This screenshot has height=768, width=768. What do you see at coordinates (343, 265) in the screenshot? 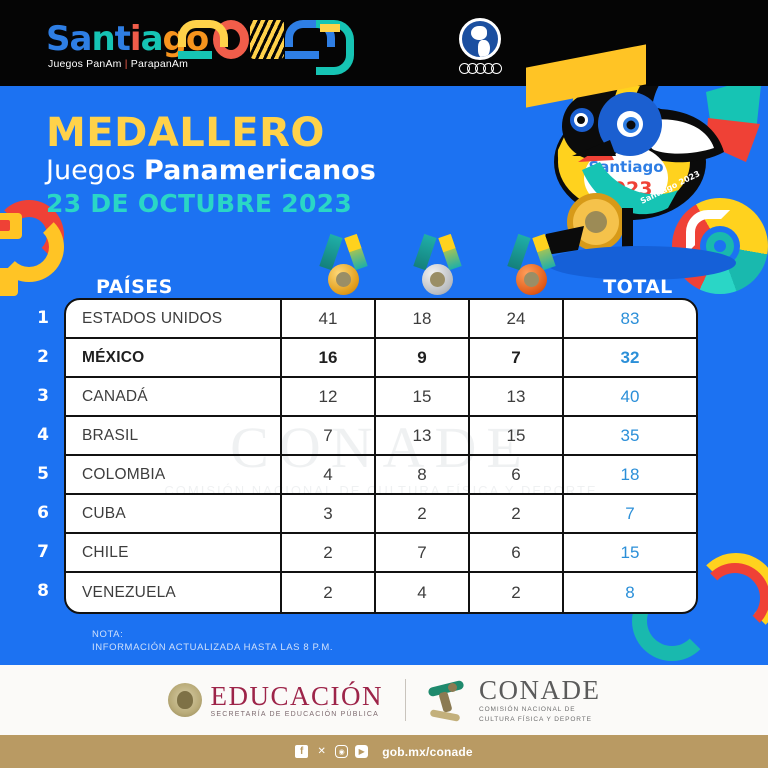
I see `column-header-gold` at bounding box center [343, 265].